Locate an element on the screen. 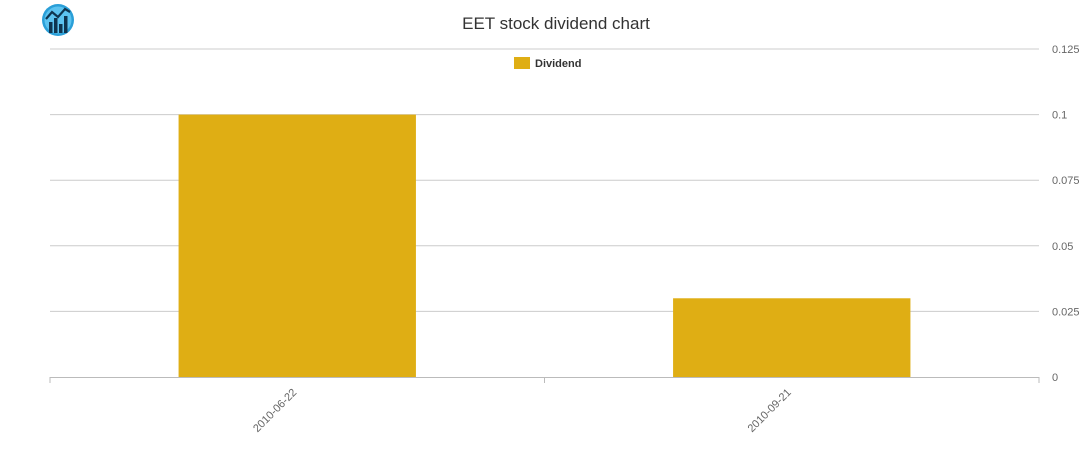  x-axis: 2010-06-22 2010-09-21 is located at coordinates (544, 406).